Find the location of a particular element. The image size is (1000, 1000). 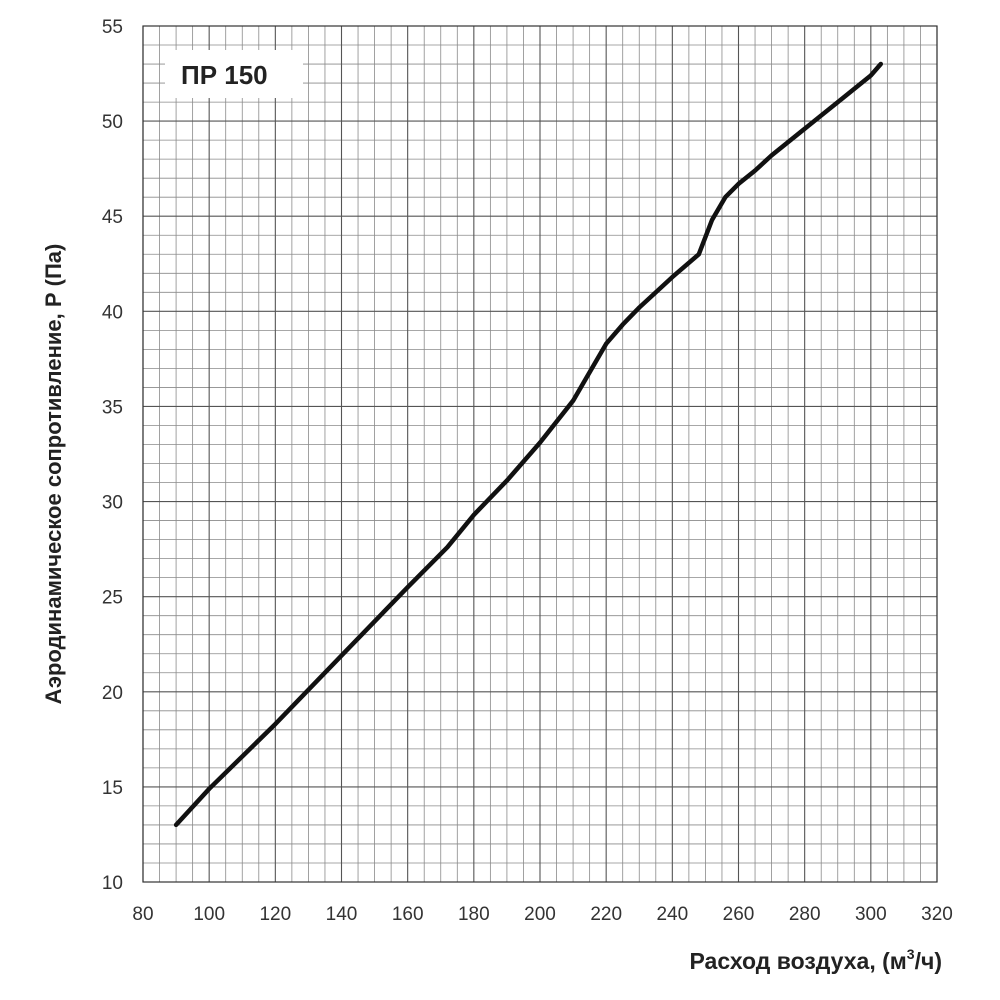

x-tick-label: 180 is located at coordinates (474, 914).